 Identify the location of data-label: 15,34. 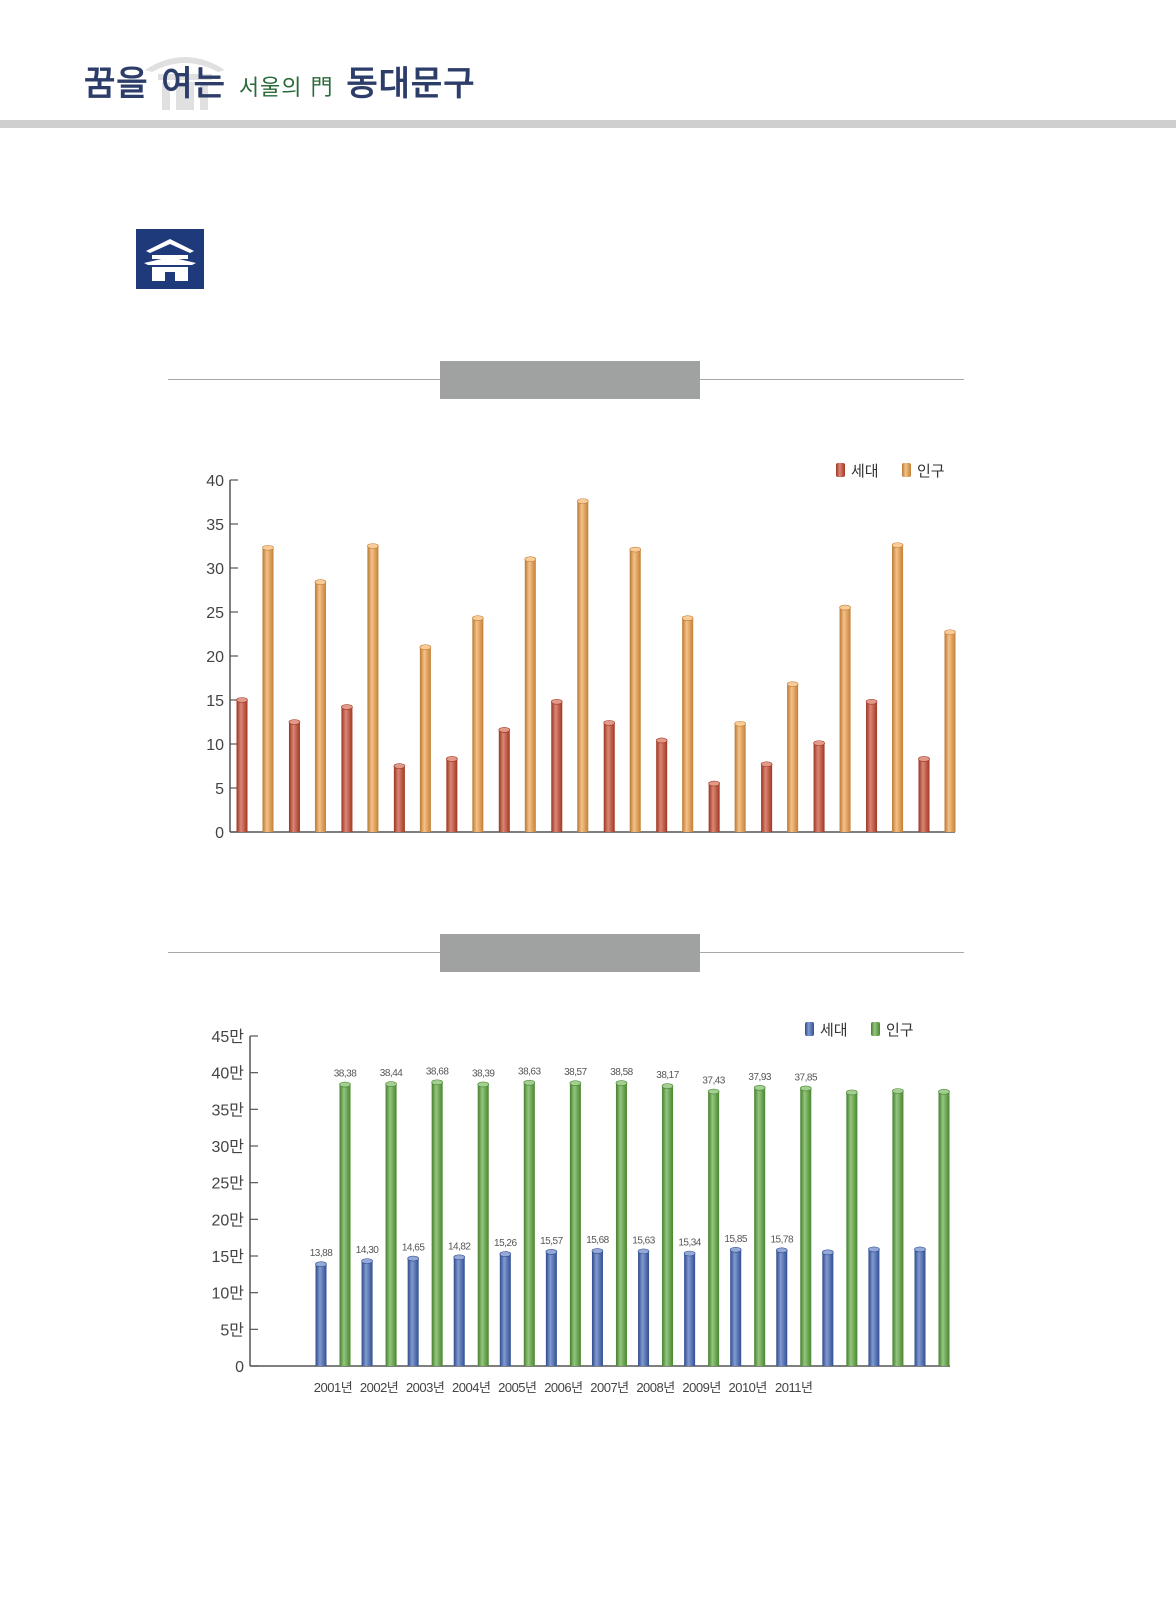
(689, 1243).